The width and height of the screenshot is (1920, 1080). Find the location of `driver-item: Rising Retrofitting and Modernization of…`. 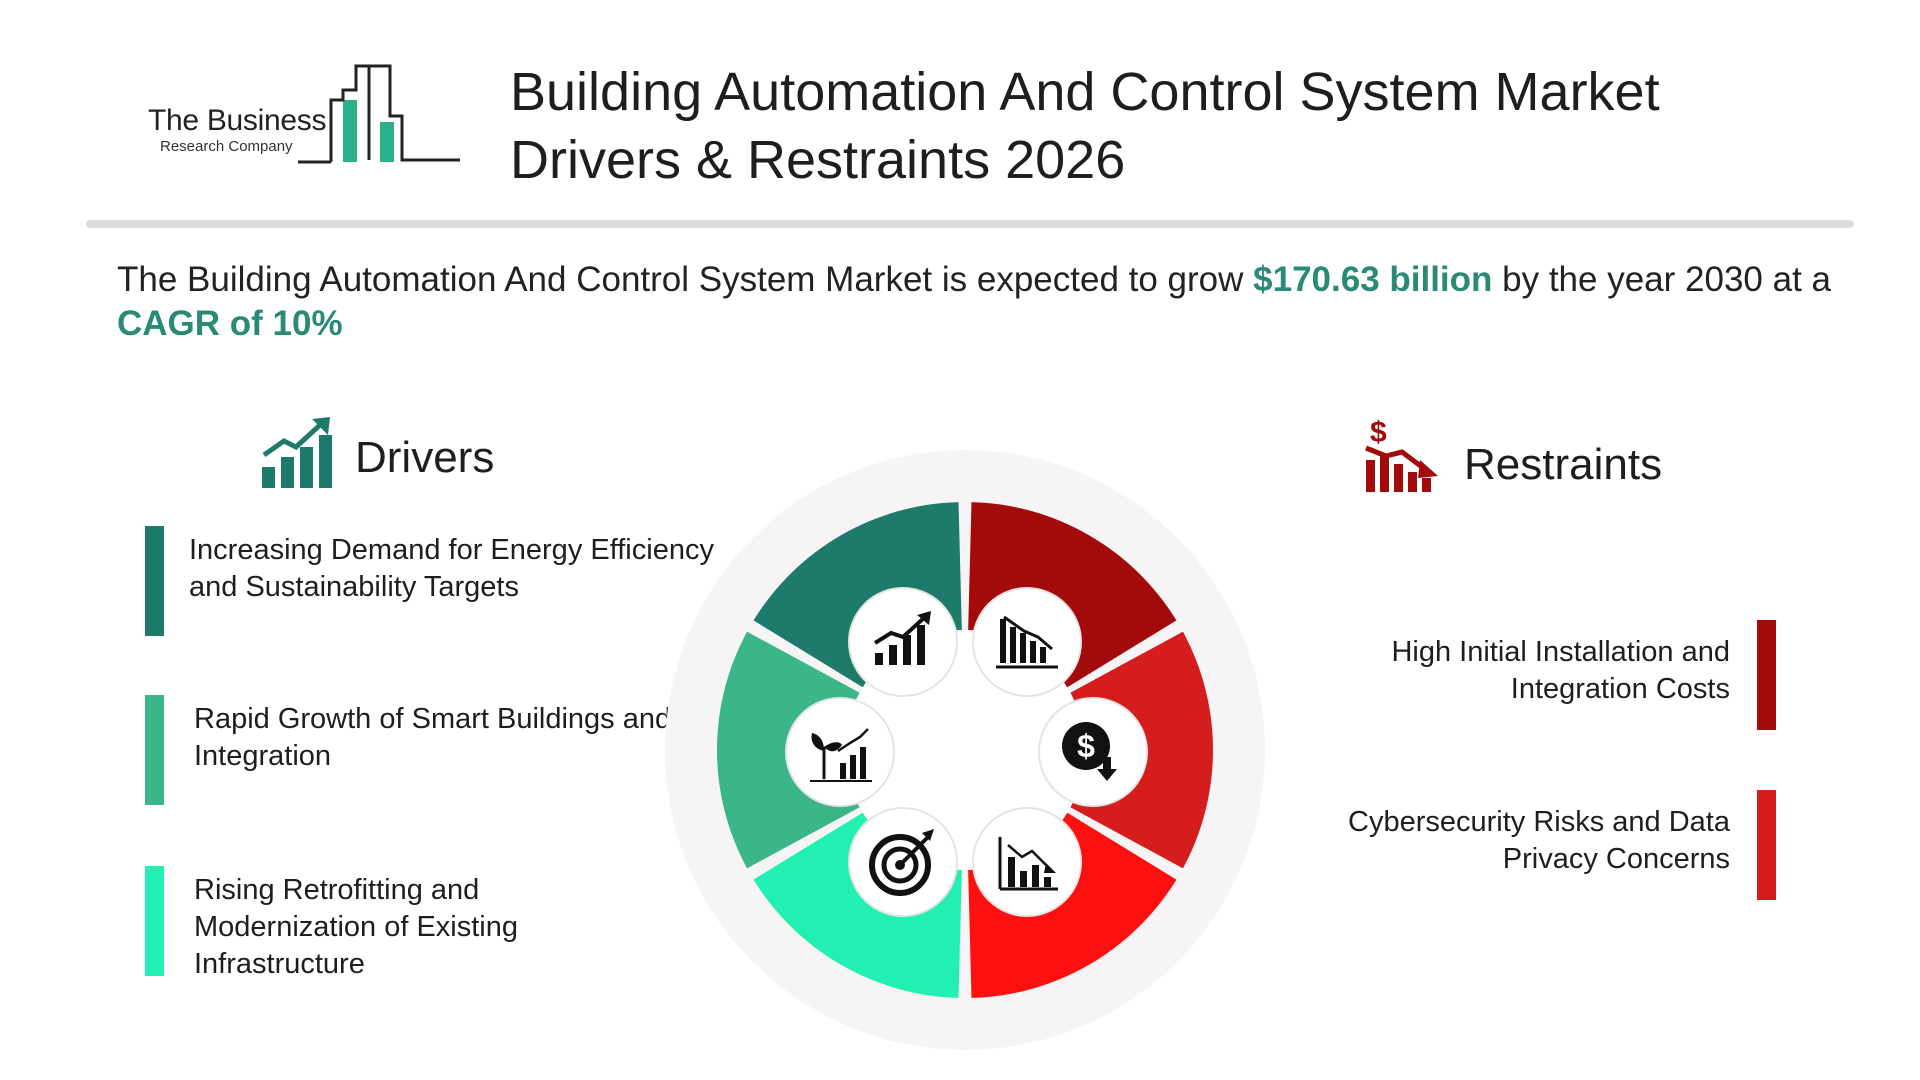

driver-item: Rising Retrofitting and Modernization of… is located at coordinates (435, 923).